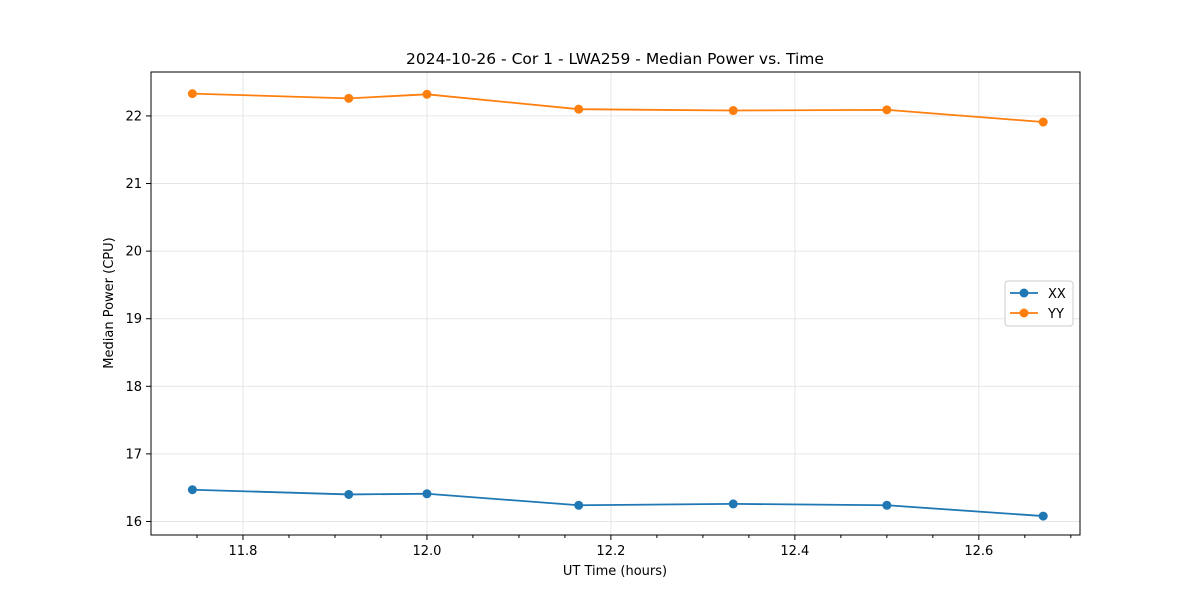 This screenshot has width=1200, height=600. What do you see at coordinates (610, 551) in the screenshot?
I see `x-tick-label: 12.2` at bounding box center [610, 551].